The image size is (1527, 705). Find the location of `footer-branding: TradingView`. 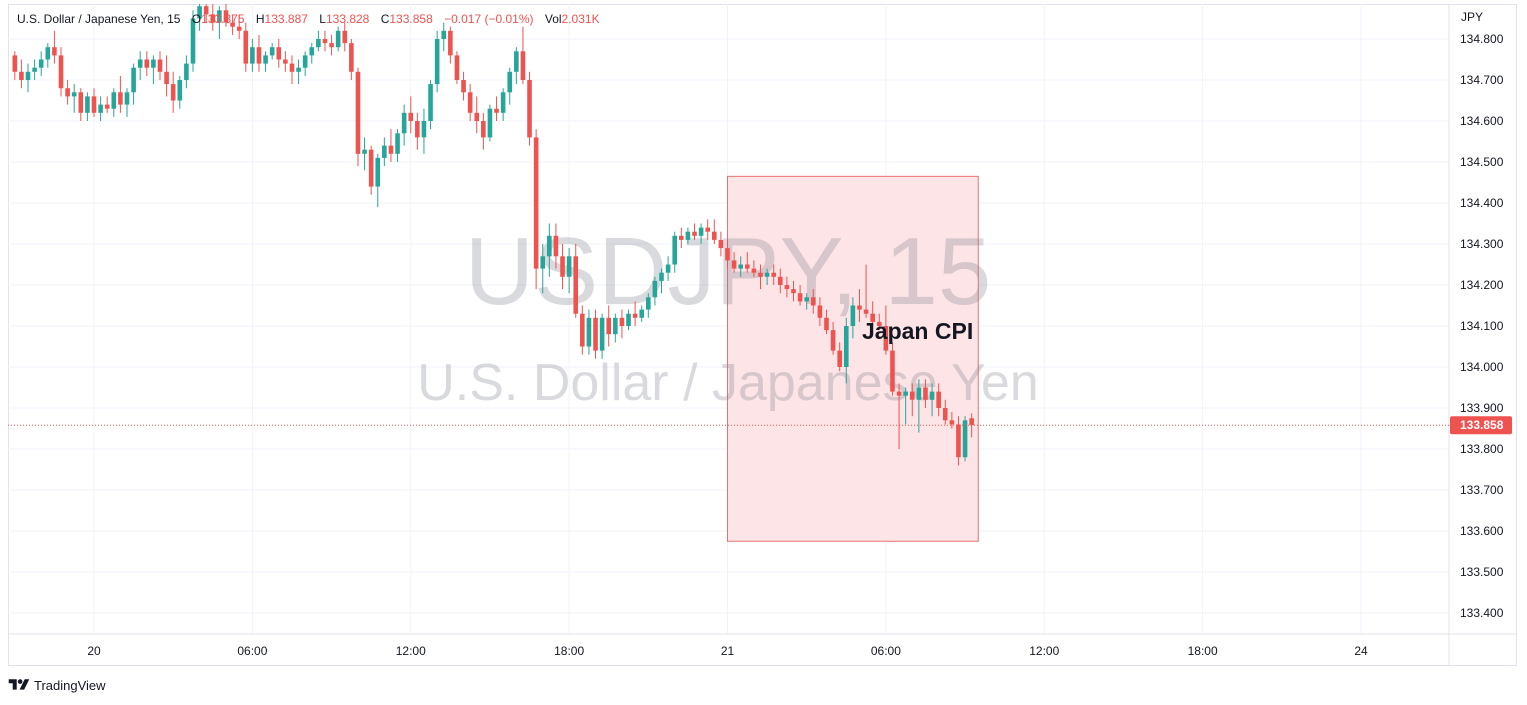

footer-branding: TradingView is located at coordinates (57, 685).